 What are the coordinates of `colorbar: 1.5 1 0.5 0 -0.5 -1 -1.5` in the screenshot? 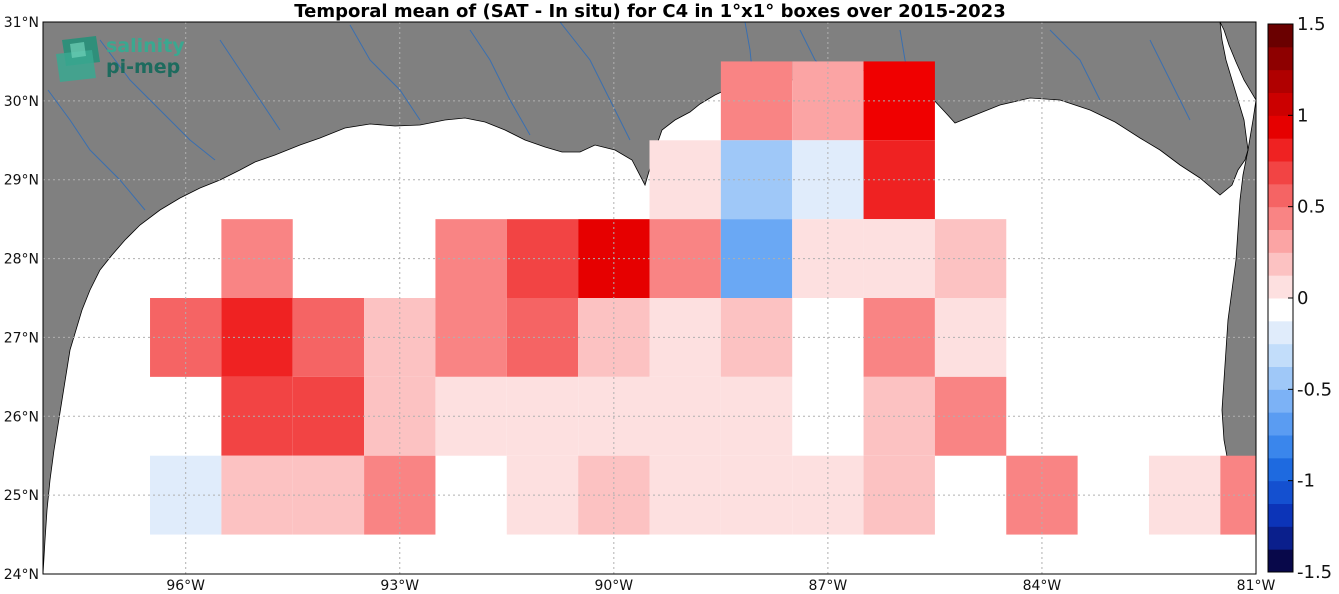 It's located at (1299, 298).